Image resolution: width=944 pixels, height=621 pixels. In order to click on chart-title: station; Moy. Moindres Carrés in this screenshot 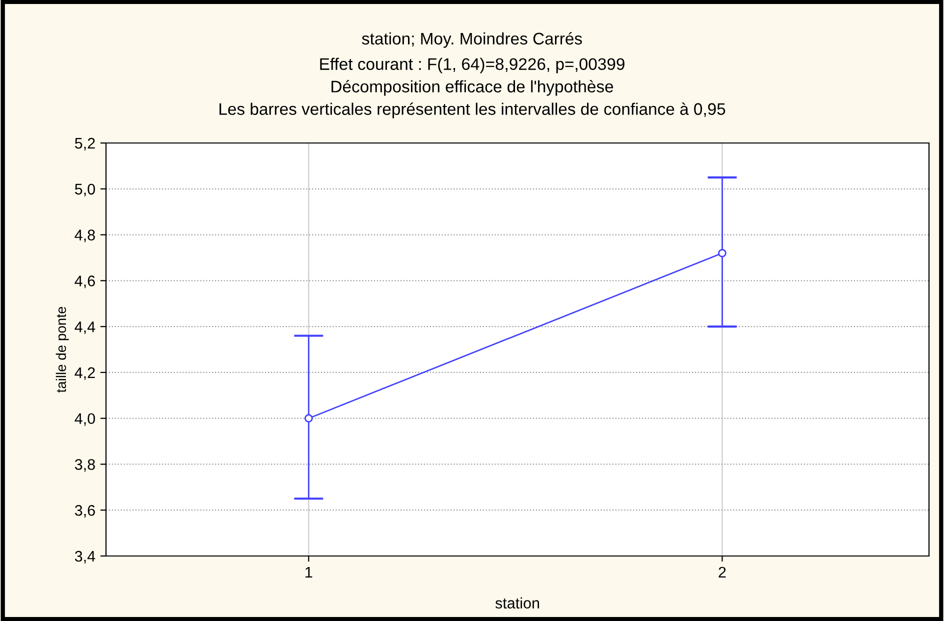, I will do `click(472, 40)`.